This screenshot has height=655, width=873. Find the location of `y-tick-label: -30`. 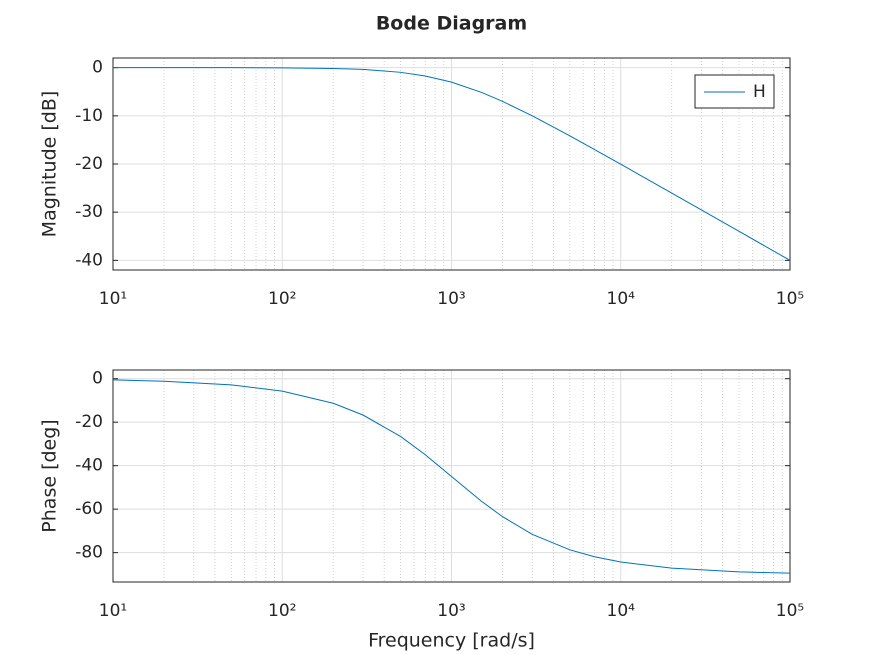

y-tick-label: -30 is located at coordinates (89, 212).